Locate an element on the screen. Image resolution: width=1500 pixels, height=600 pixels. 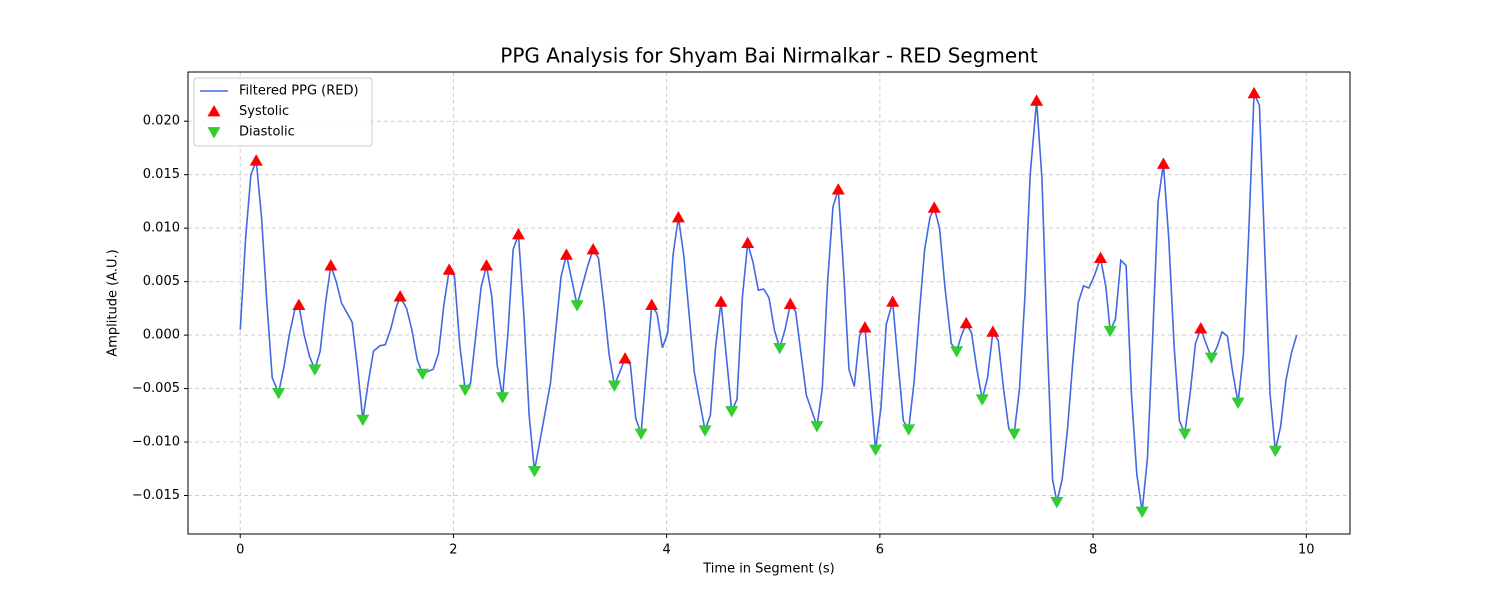
y-tick-label: 0.005 is located at coordinates (161, 281).